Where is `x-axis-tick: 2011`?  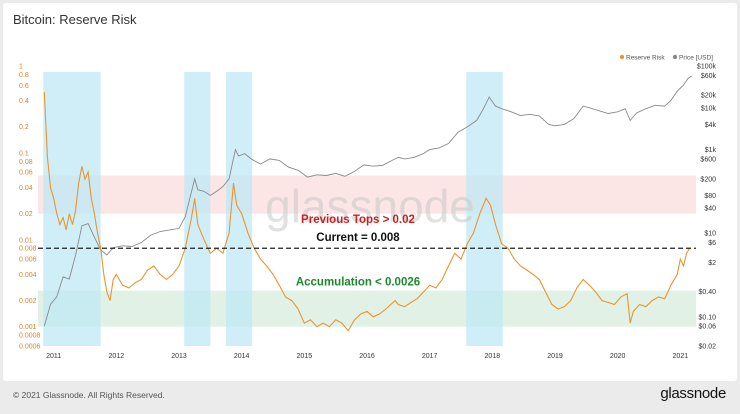 x-axis-tick: 2011 is located at coordinates (53, 356).